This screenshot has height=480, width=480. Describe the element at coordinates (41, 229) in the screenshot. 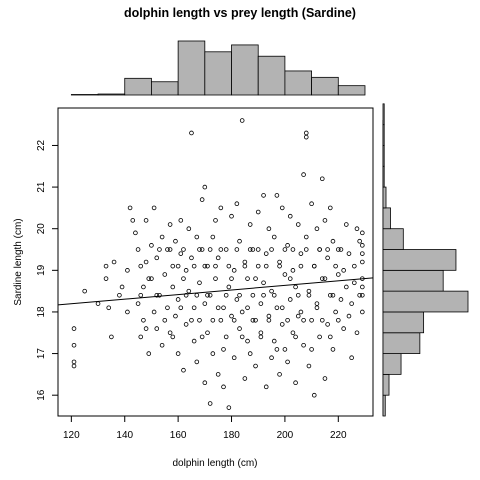

I see `y-tick-label-4: 20` at that location.